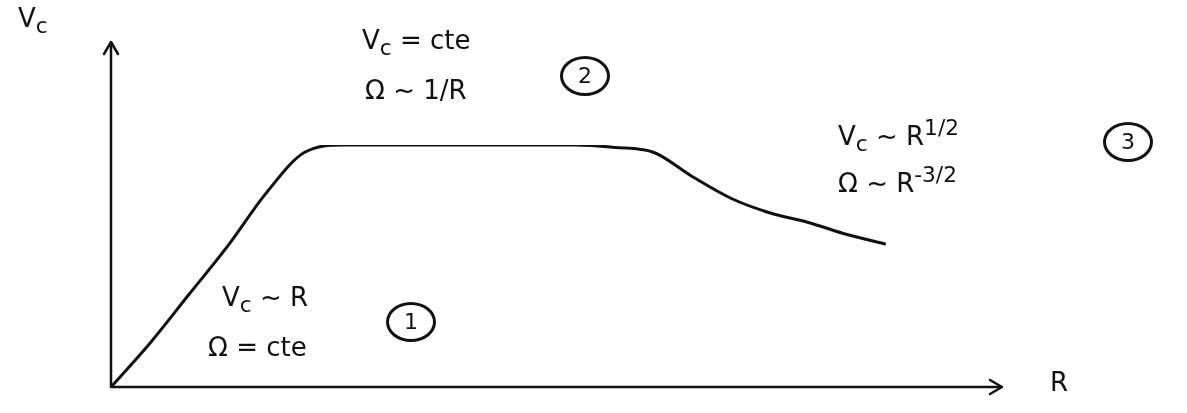 The height and width of the screenshot is (413, 1187). Describe the element at coordinates (897, 180) in the screenshot. I see `annotation: Ω ~ R$^{-3/2}$` at that location.